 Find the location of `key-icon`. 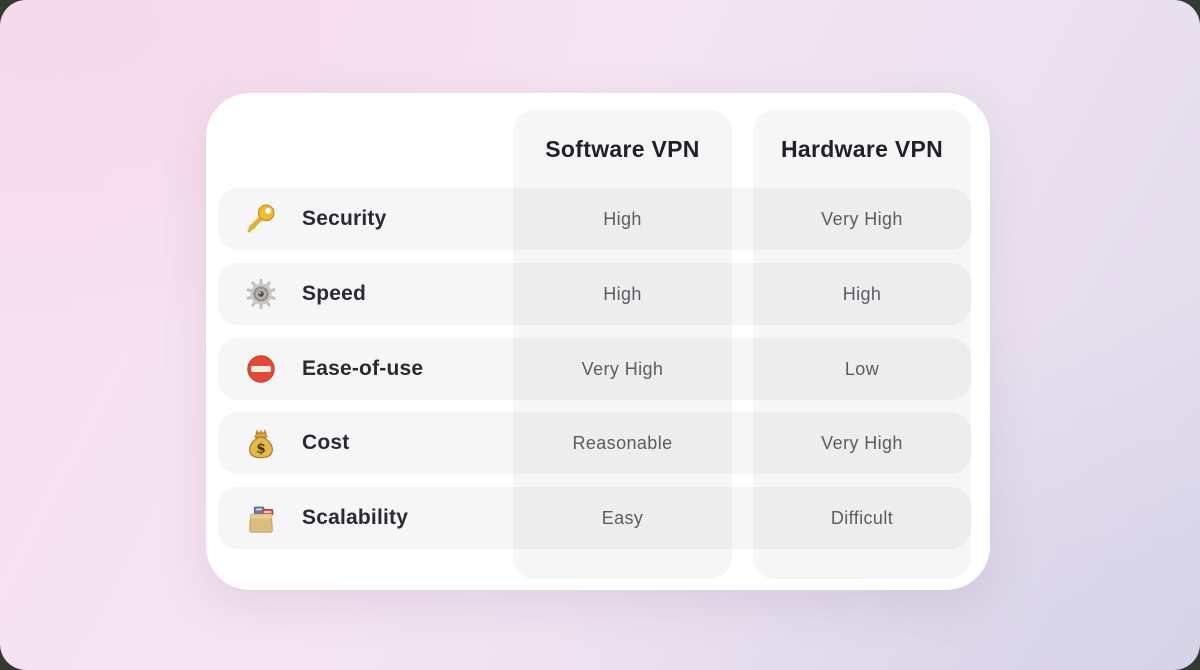

key-icon is located at coordinates (261, 219).